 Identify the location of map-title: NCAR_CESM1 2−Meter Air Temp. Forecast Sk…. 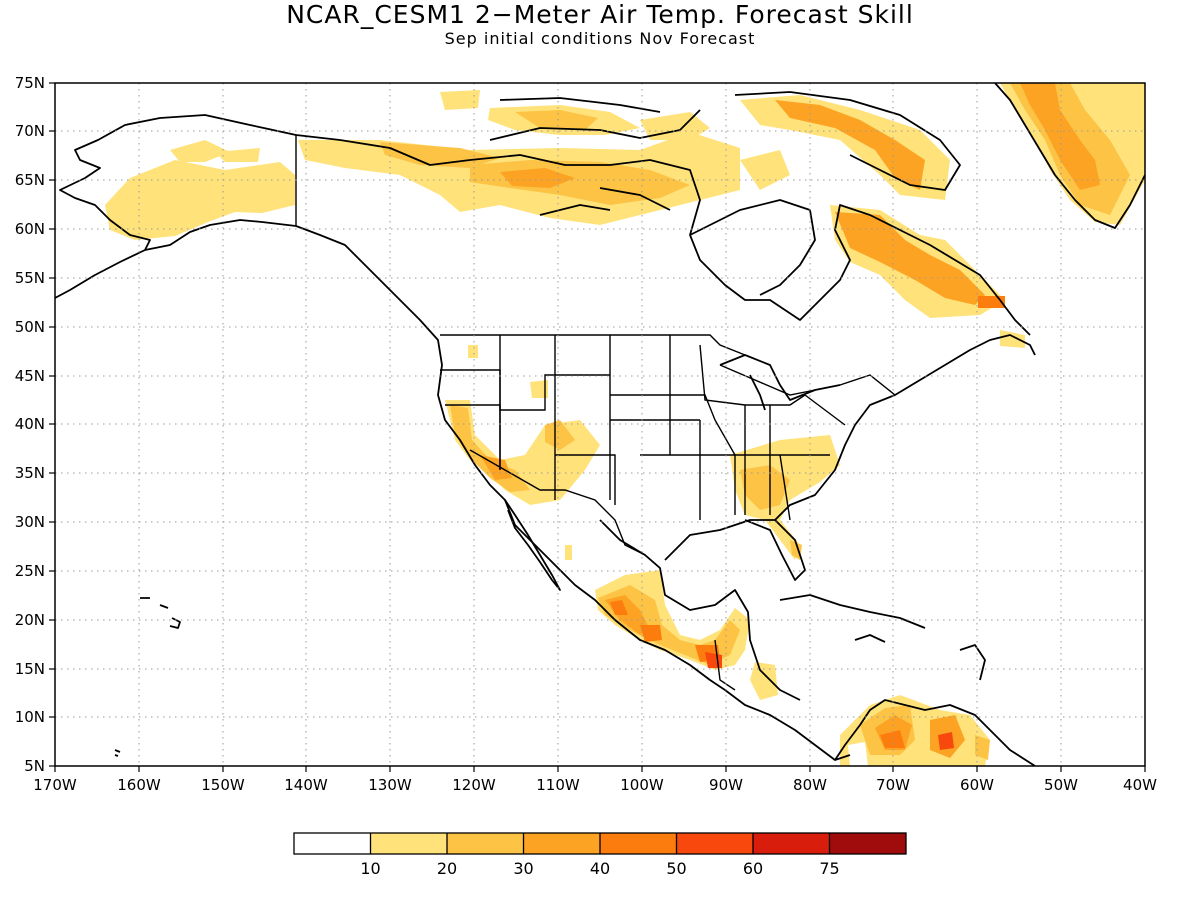
(600, 14).